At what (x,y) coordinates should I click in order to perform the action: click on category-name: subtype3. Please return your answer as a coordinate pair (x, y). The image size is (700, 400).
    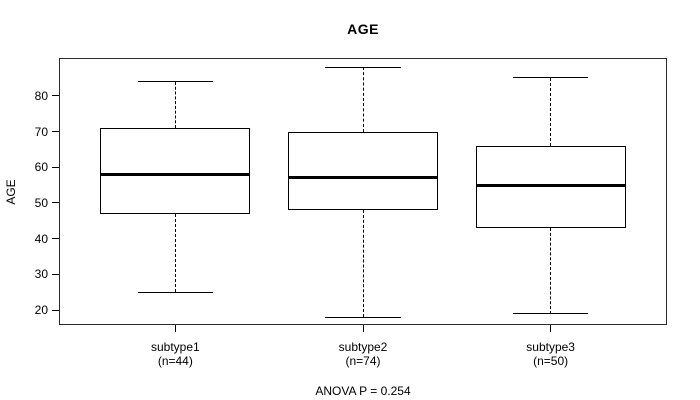
    Looking at the image, I should click on (550, 347).